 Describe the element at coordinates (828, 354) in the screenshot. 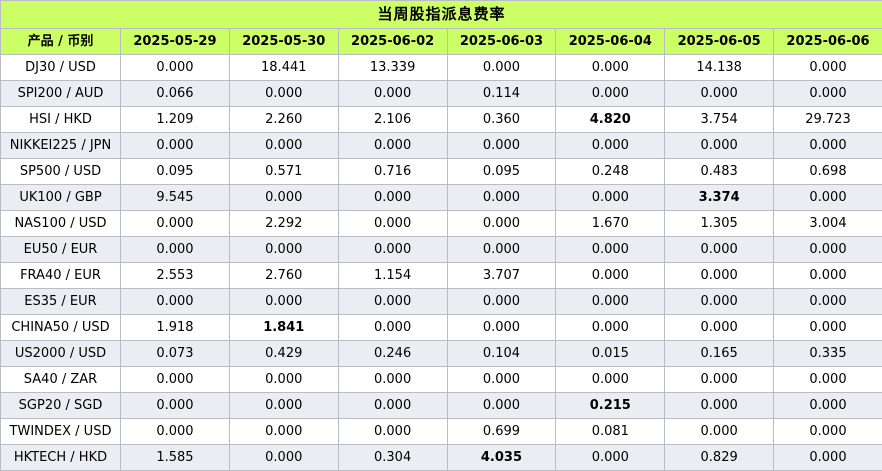

I see `rate-cell: 0.335` at that location.